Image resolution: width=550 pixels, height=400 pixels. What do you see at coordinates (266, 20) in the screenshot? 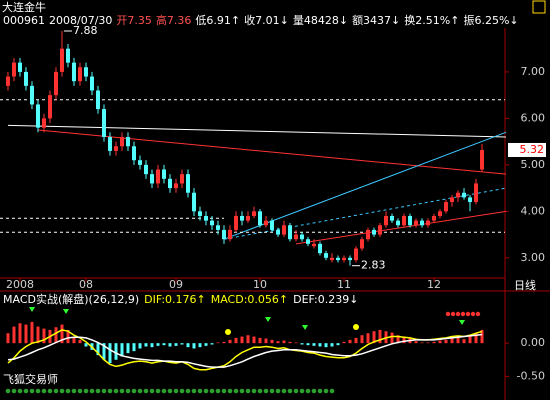
I see `header-item: 收7.01↓` at bounding box center [266, 20].